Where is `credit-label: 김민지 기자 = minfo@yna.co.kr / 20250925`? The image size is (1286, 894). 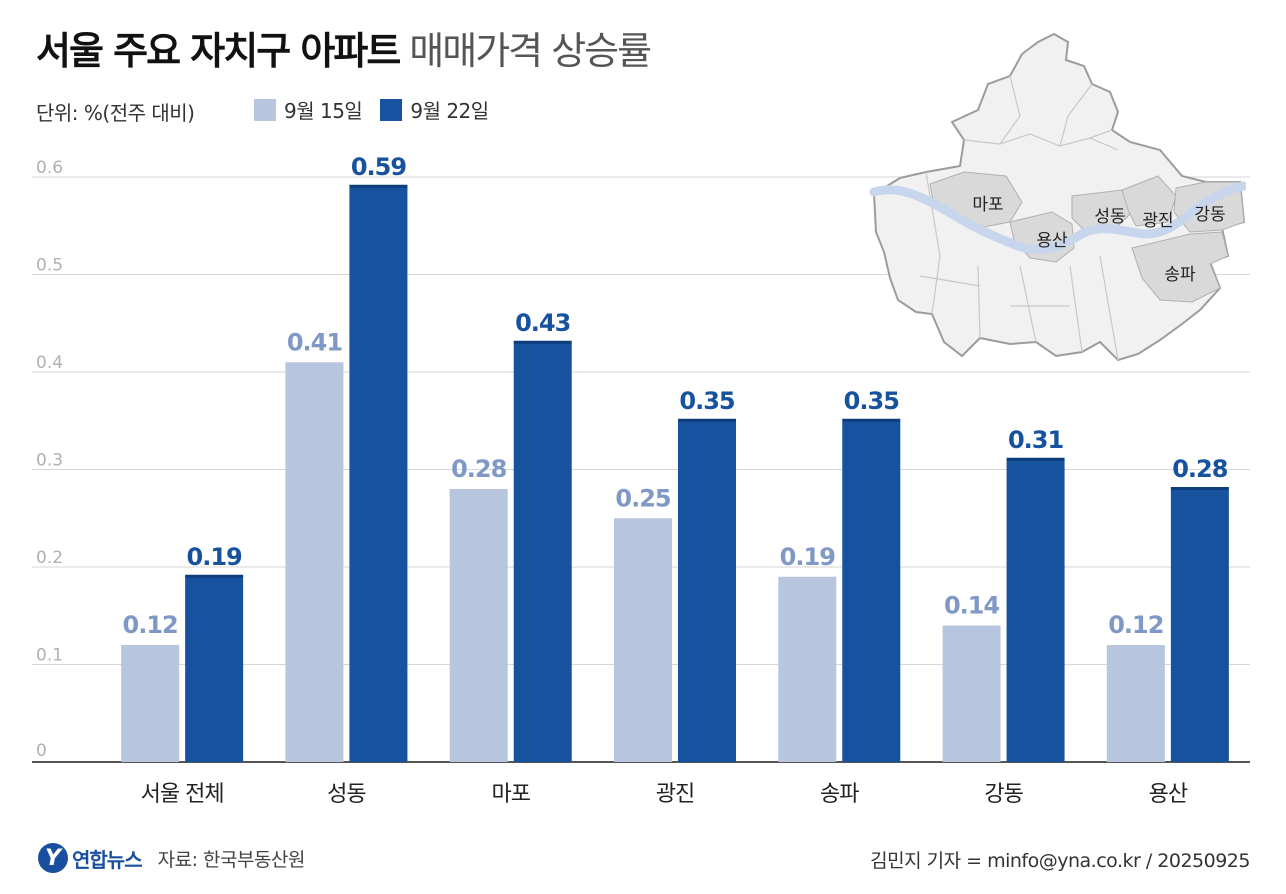 credit-label: 김민지 기자 = minfo@yna.co.kr / 20250925 is located at coordinates (1060, 861).